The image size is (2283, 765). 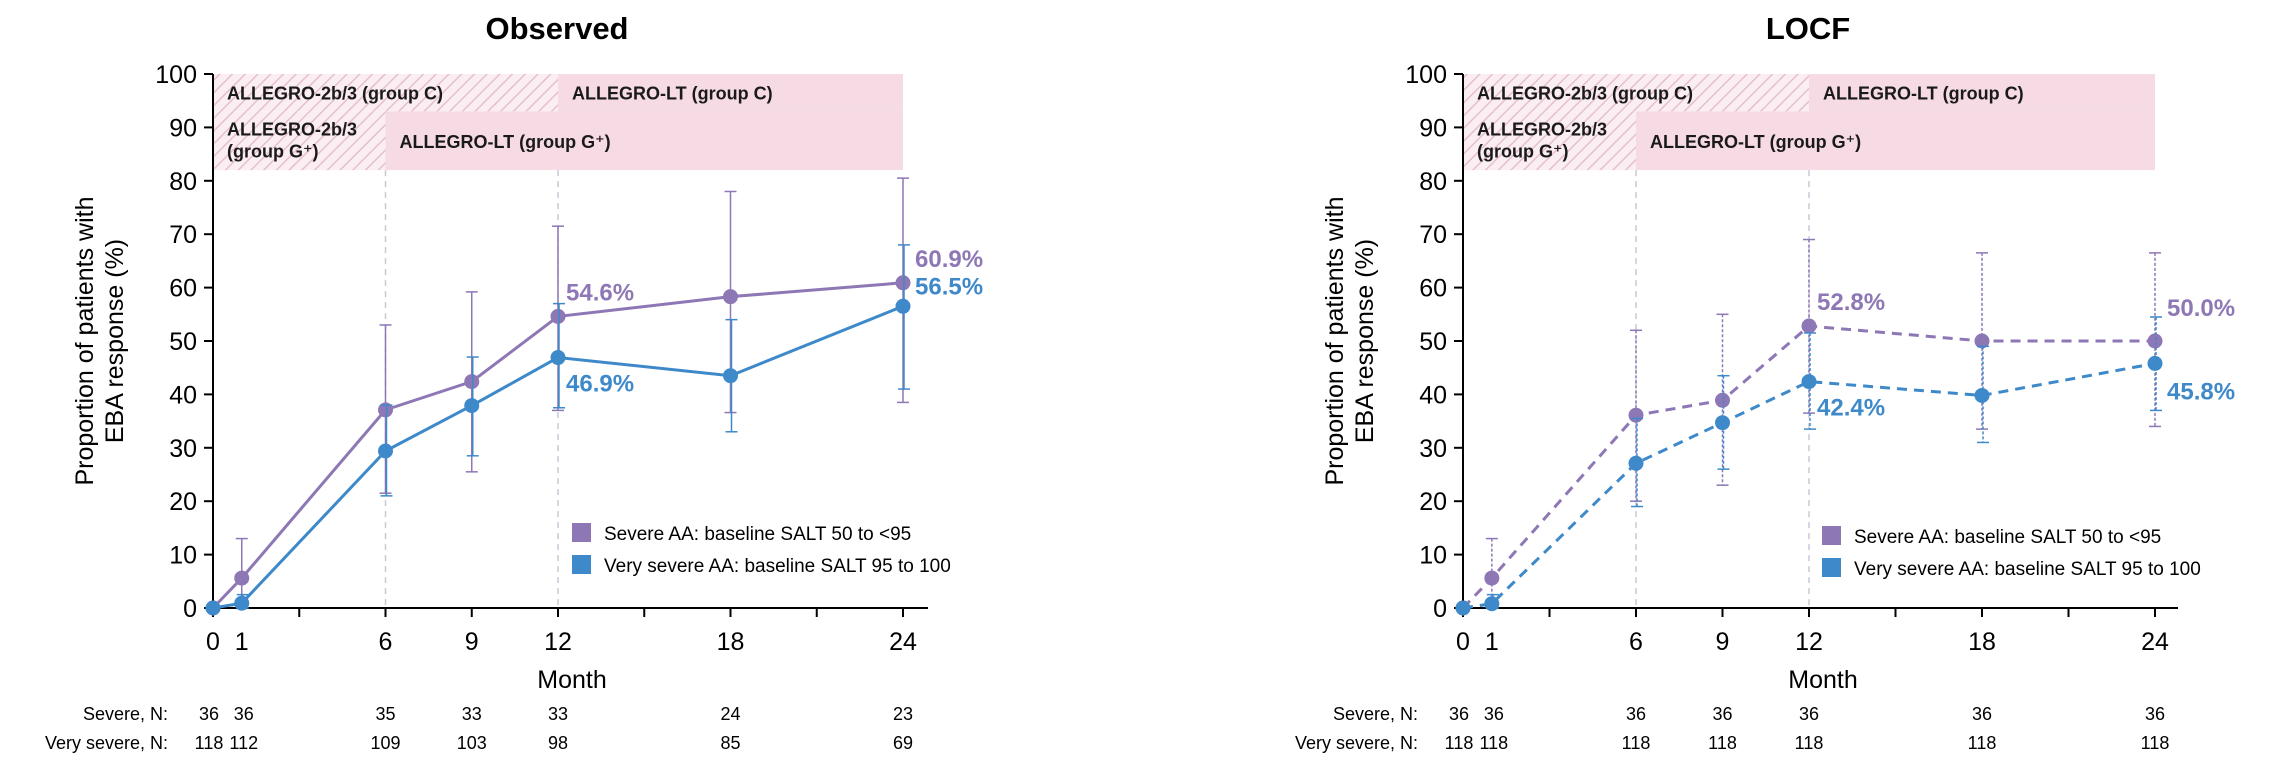 What do you see at coordinates (1335, 340) in the screenshot?
I see `y-axis-label: Proportion of patients with` at bounding box center [1335, 340].